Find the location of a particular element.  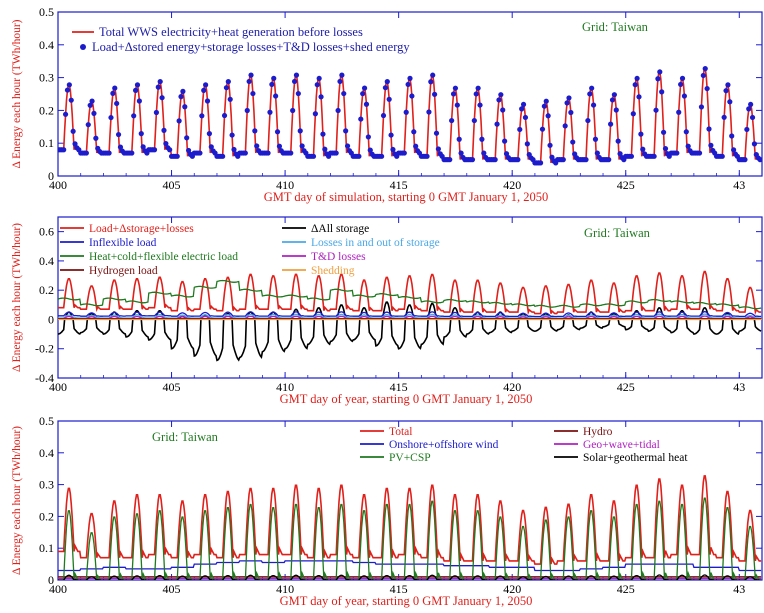

y-tick-label: 0 is located at coordinates (51, 176).